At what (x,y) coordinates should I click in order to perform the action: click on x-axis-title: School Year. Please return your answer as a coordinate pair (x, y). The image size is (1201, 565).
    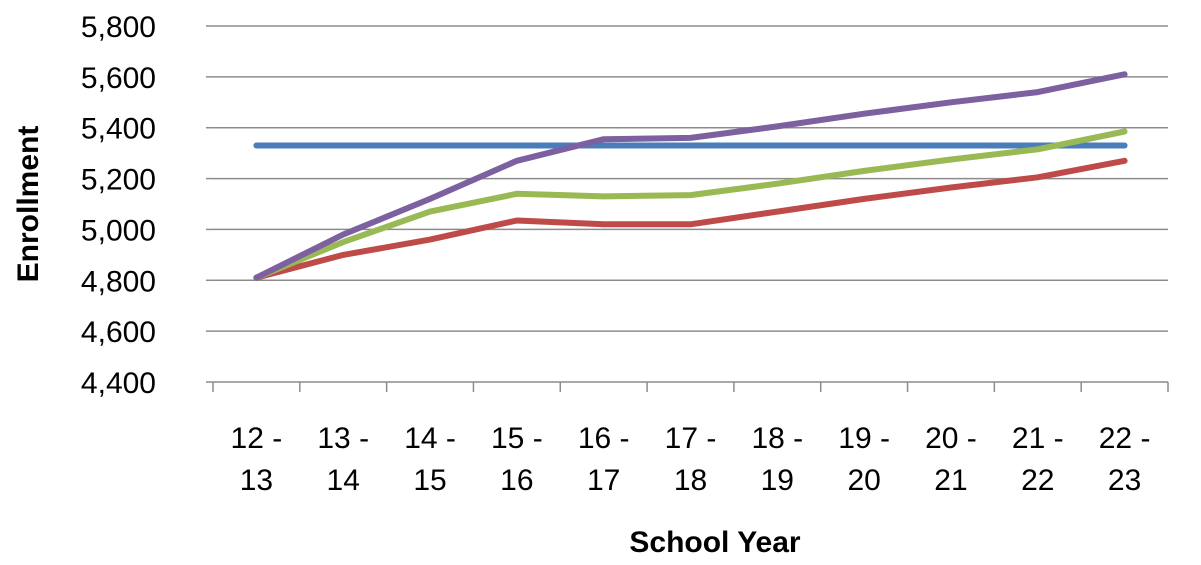
    Looking at the image, I should click on (715, 542).